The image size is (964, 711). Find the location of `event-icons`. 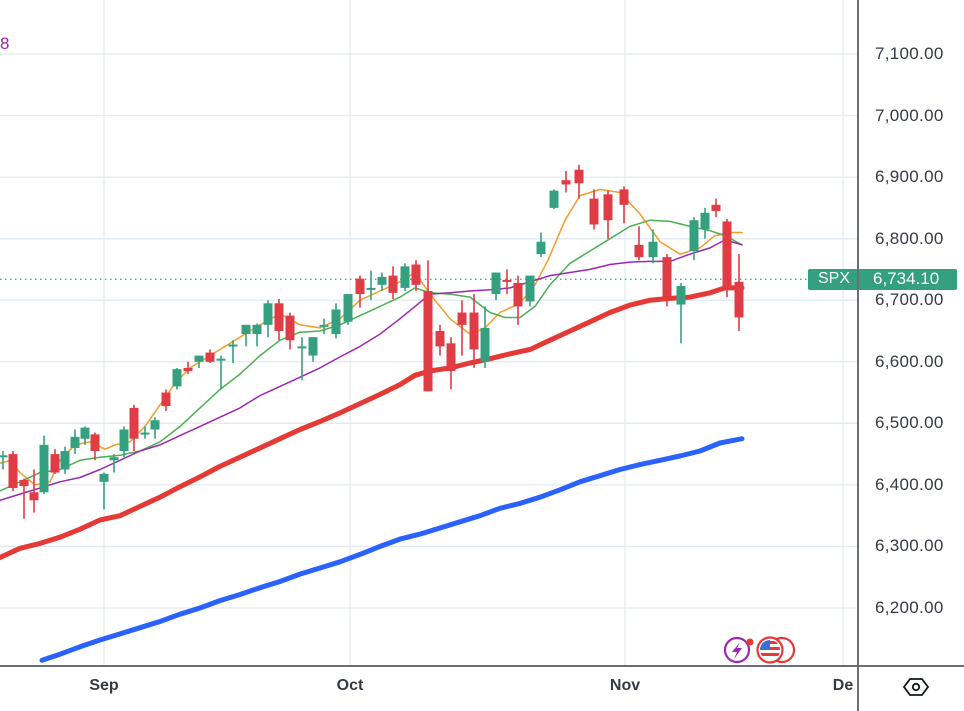

event-icons is located at coordinates (762, 650).